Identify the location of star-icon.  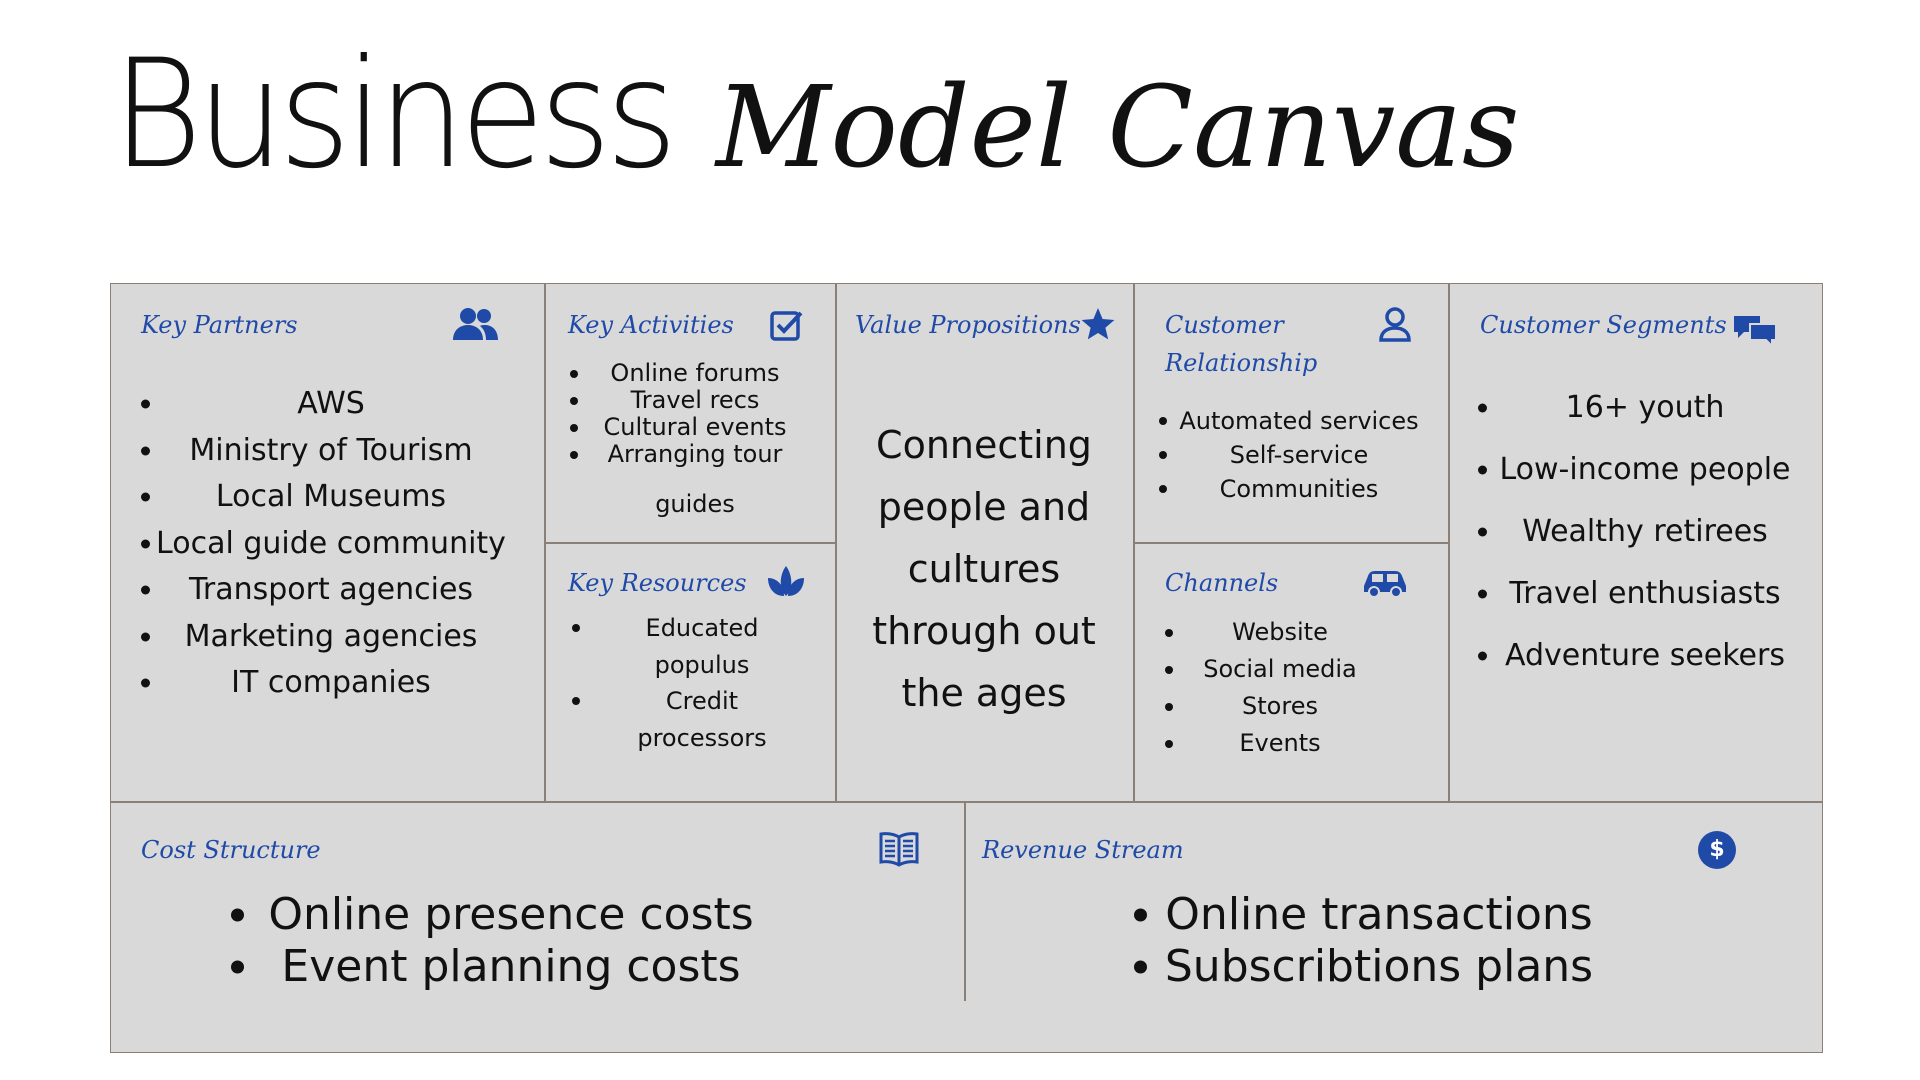
(1098, 326).